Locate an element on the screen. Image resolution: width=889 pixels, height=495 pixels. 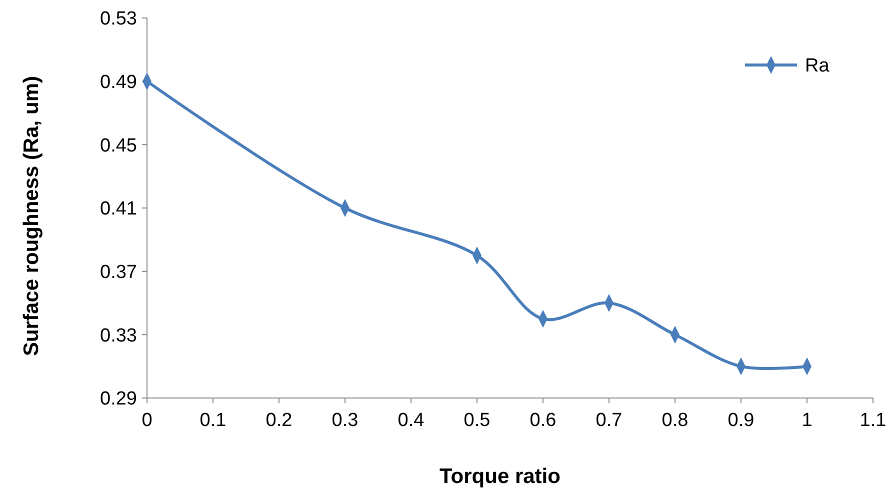
x-tick-label: 1.1 is located at coordinates (873, 420).